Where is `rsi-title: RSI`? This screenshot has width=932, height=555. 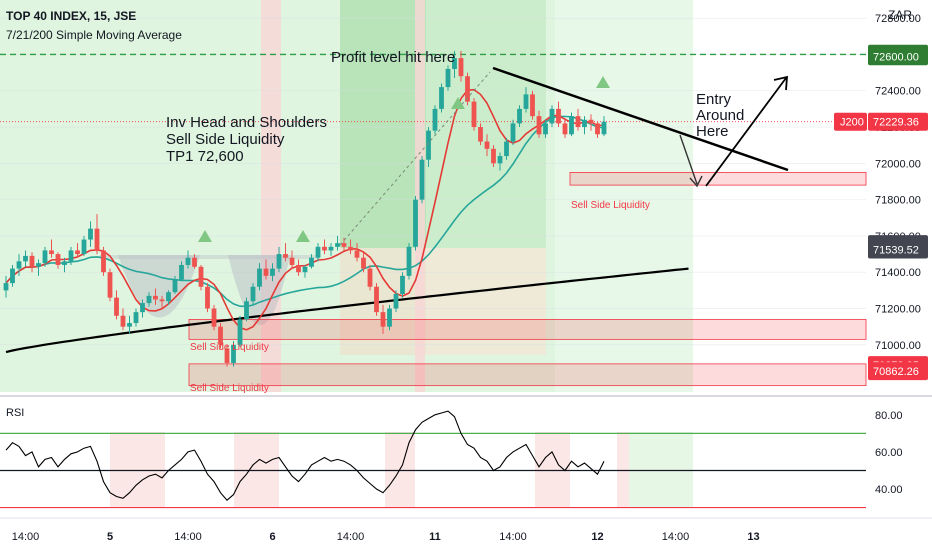
rsi-title: RSI is located at coordinates (15, 413).